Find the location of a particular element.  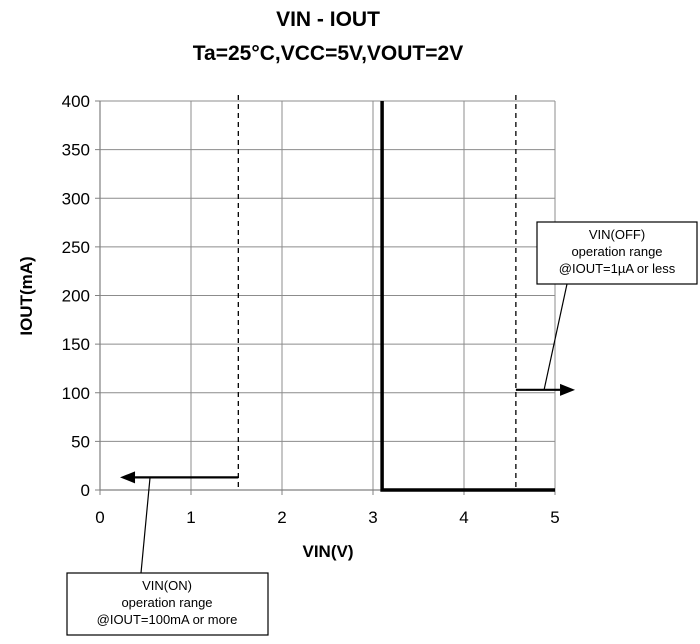

on-note-box is located at coordinates (167, 604).